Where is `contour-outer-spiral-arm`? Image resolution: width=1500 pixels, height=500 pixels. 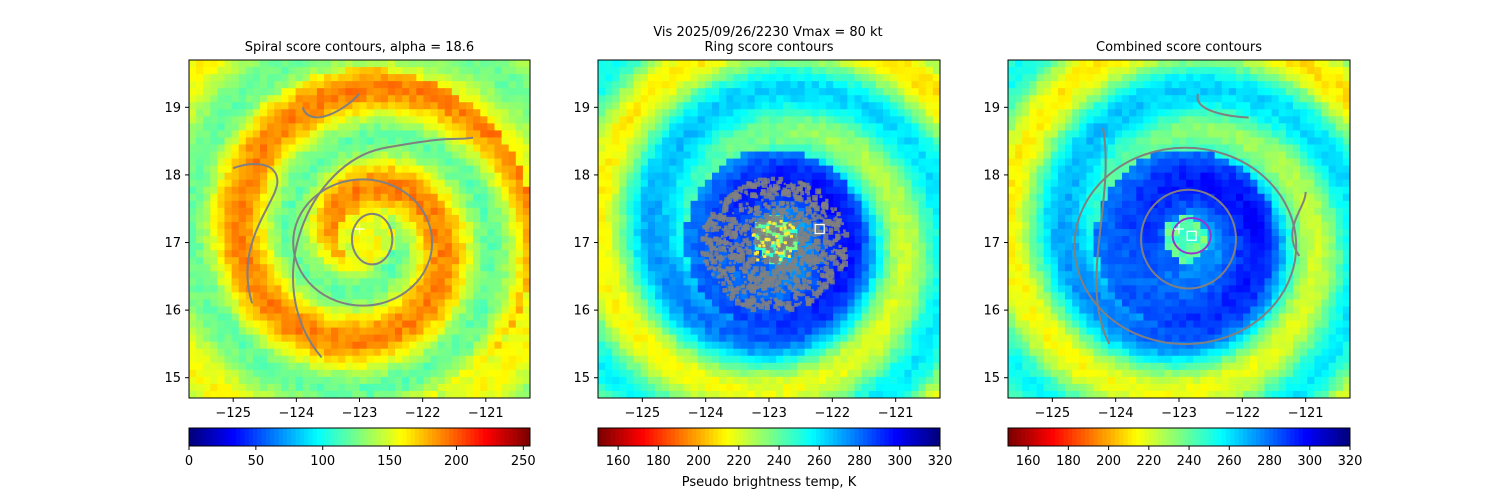 contour-outer-spiral-arm is located at coordinates (383, 247).